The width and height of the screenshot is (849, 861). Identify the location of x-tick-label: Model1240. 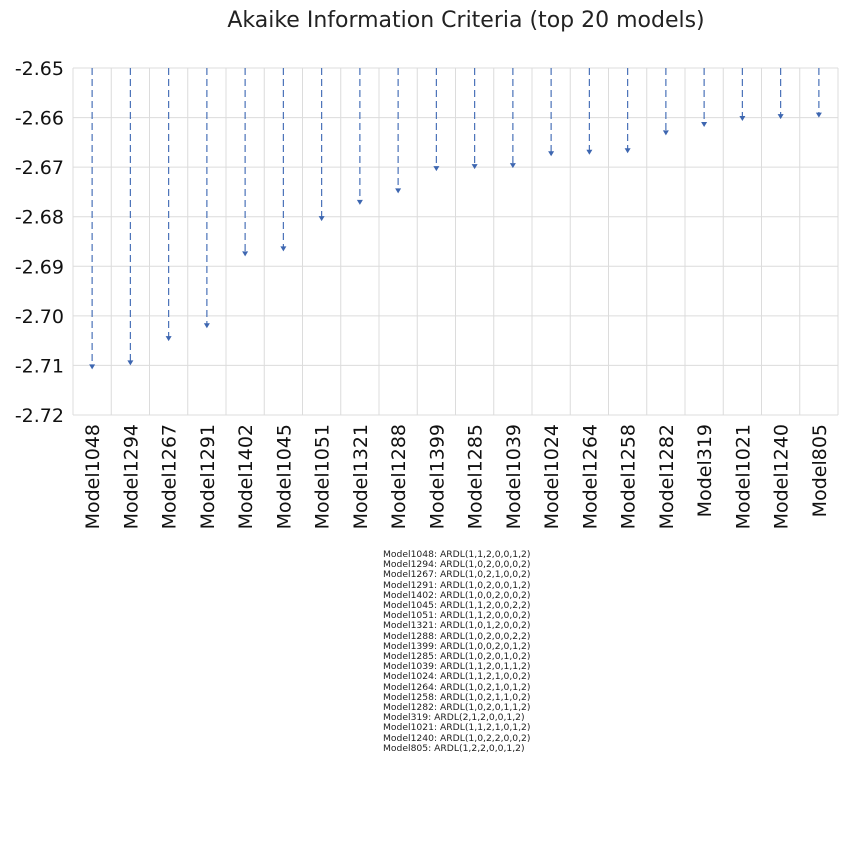
(782, 476).